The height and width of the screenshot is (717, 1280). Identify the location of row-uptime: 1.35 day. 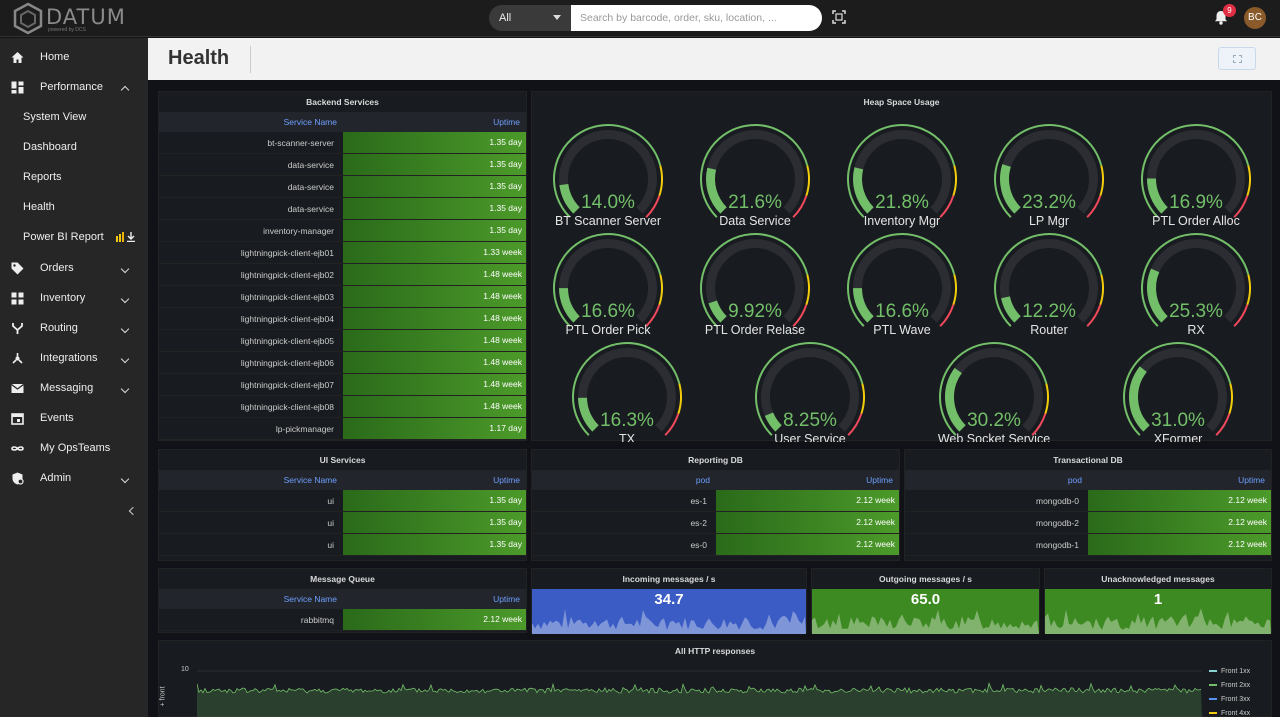
(434, 186).